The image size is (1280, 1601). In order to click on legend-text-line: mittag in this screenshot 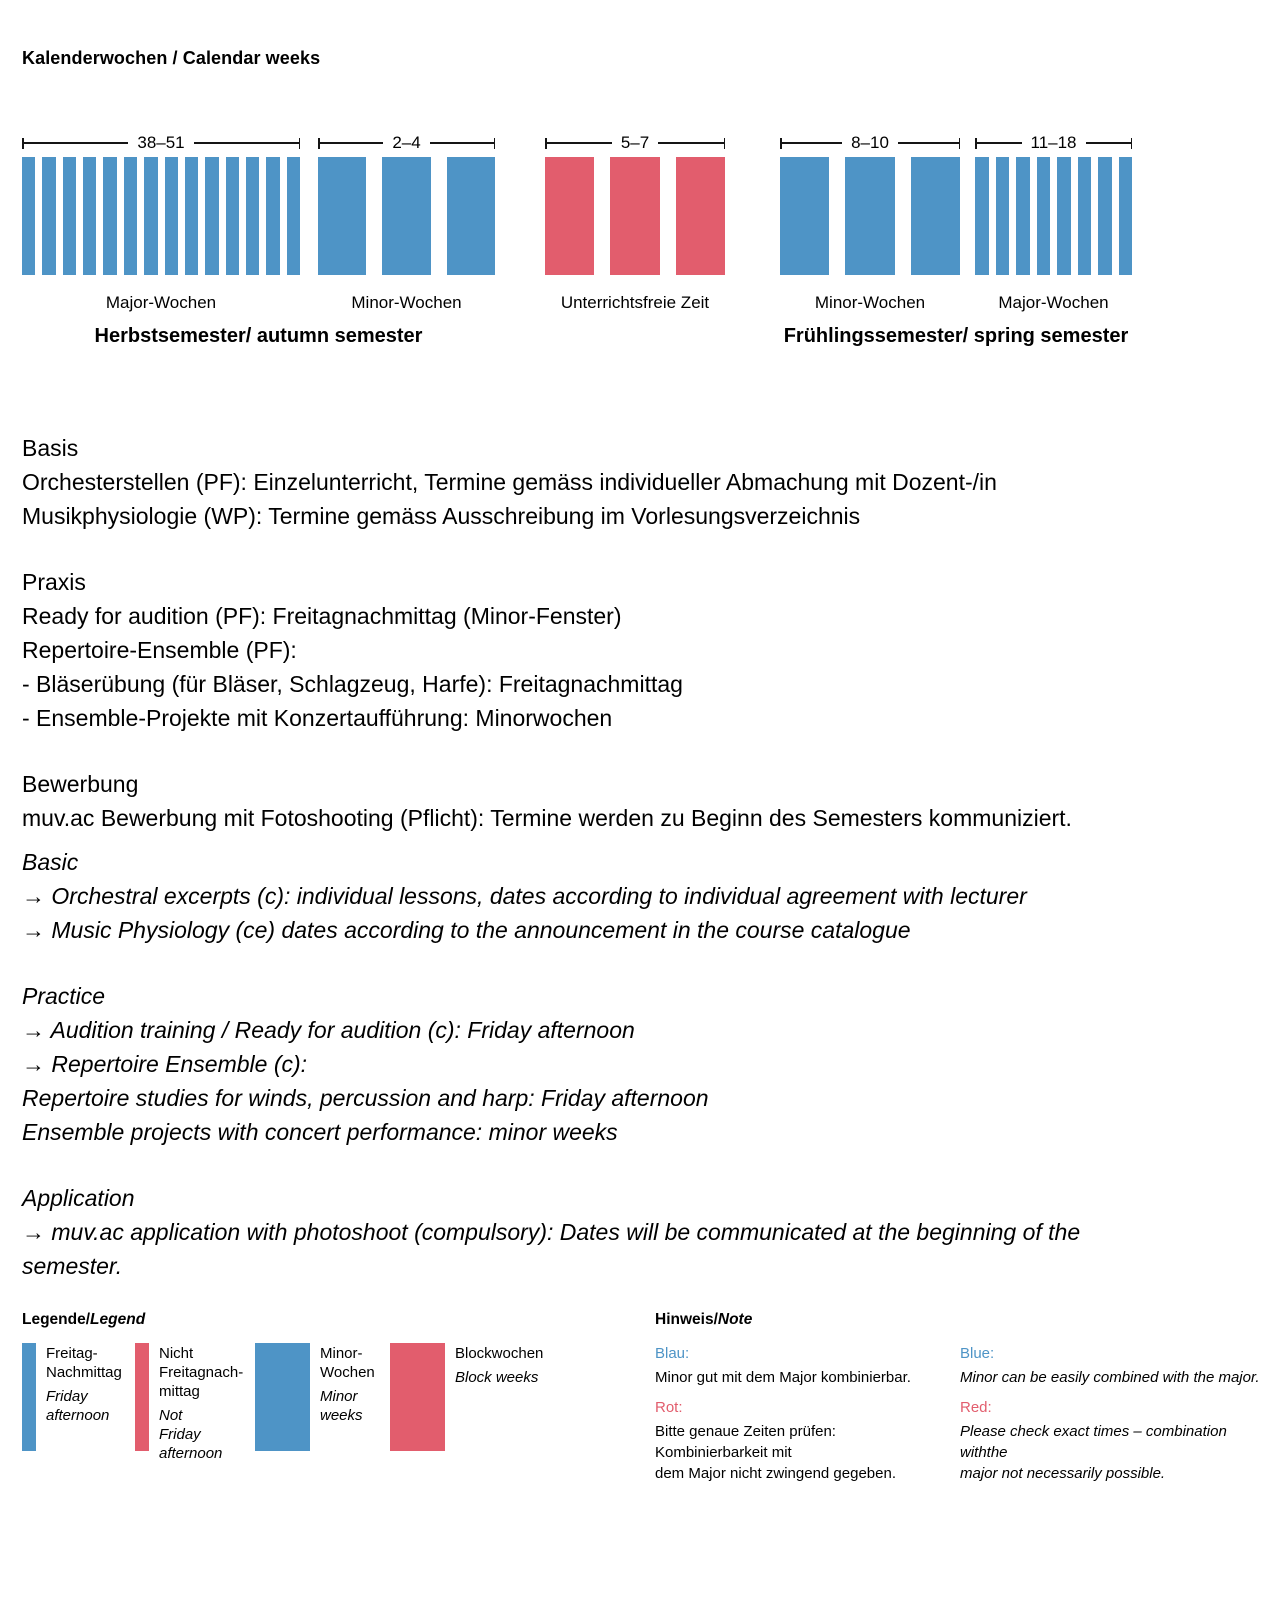, I will do `click(179, 1391)`.